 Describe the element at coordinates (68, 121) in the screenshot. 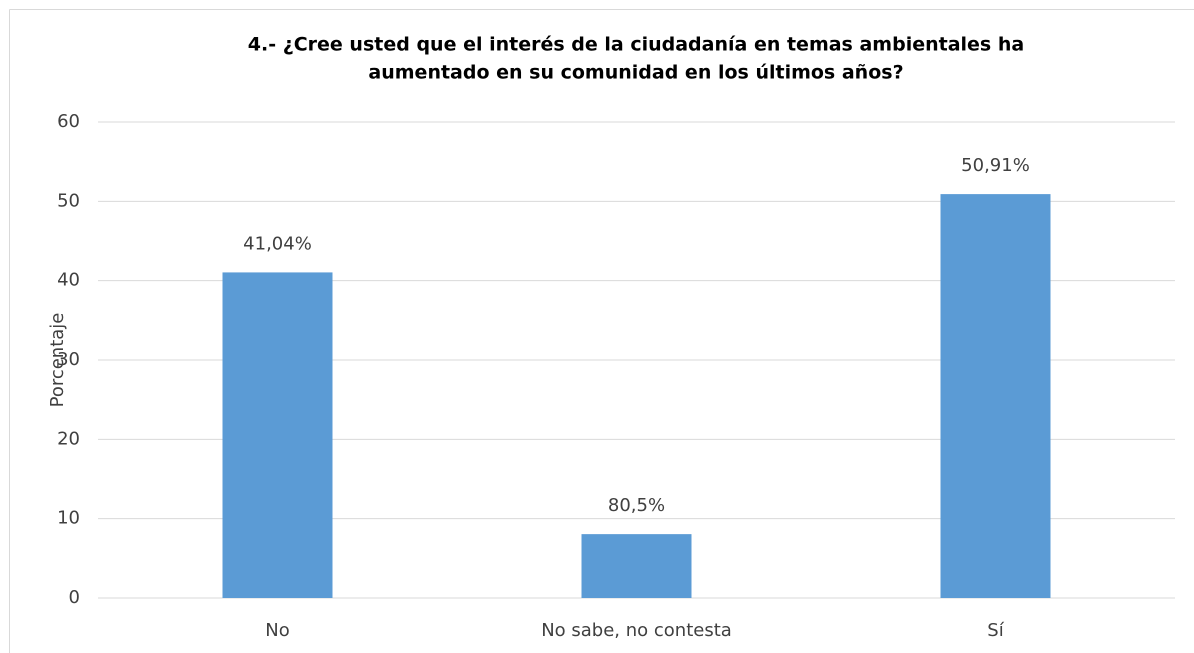

I see `y-tick-label: 60` at that location.